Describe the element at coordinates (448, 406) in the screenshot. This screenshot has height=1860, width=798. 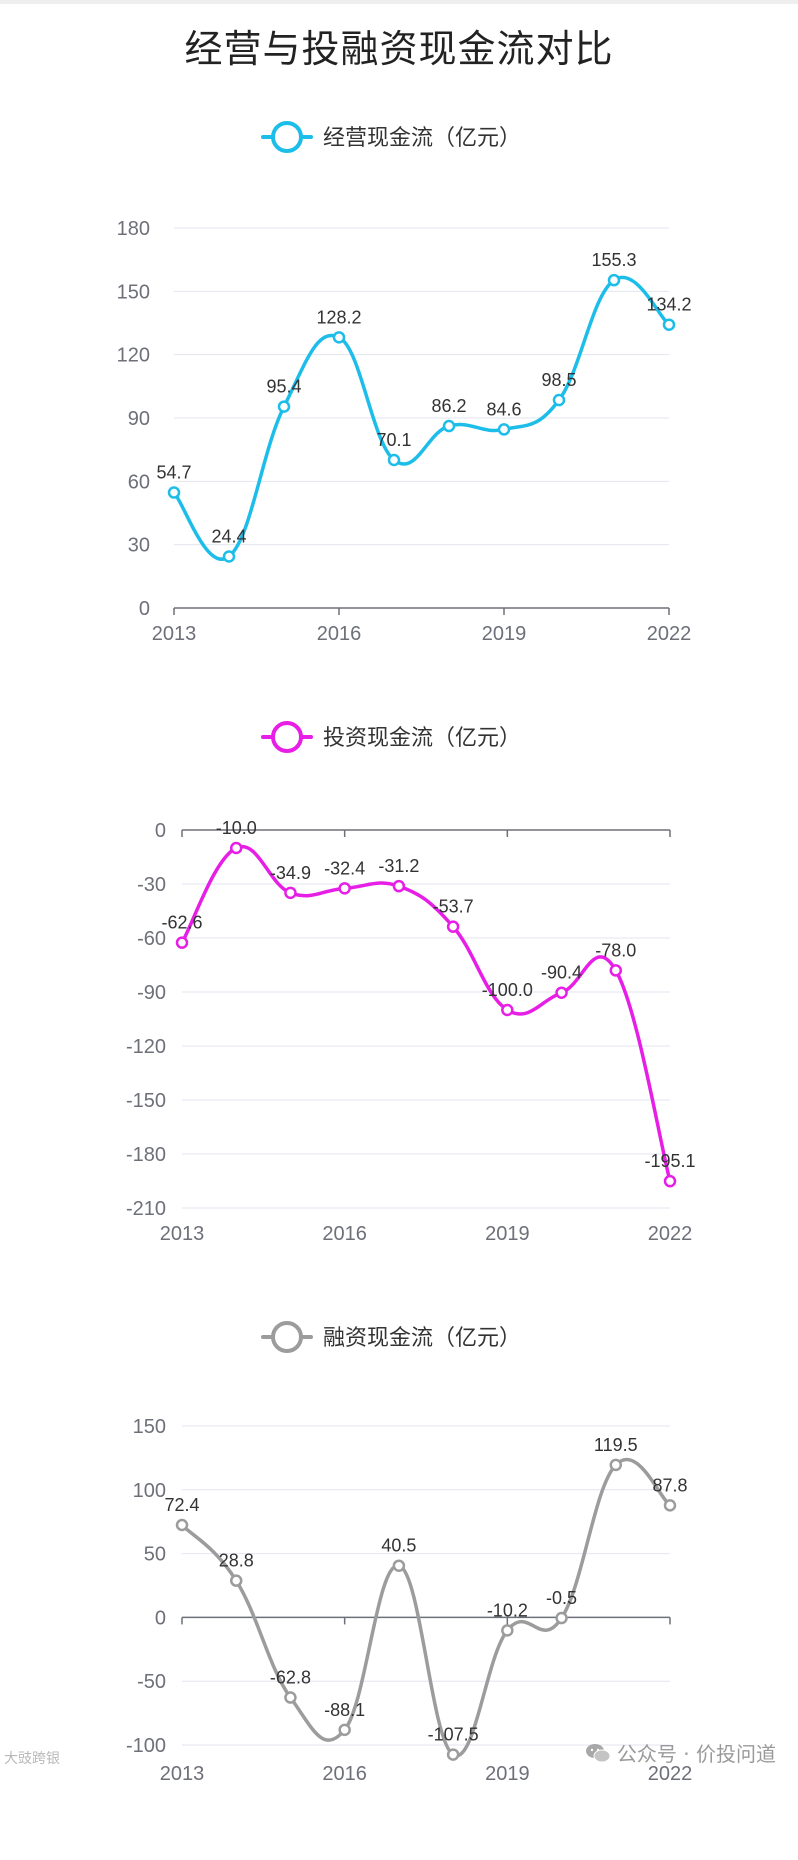
I see `data-label: 86.2` at that location.